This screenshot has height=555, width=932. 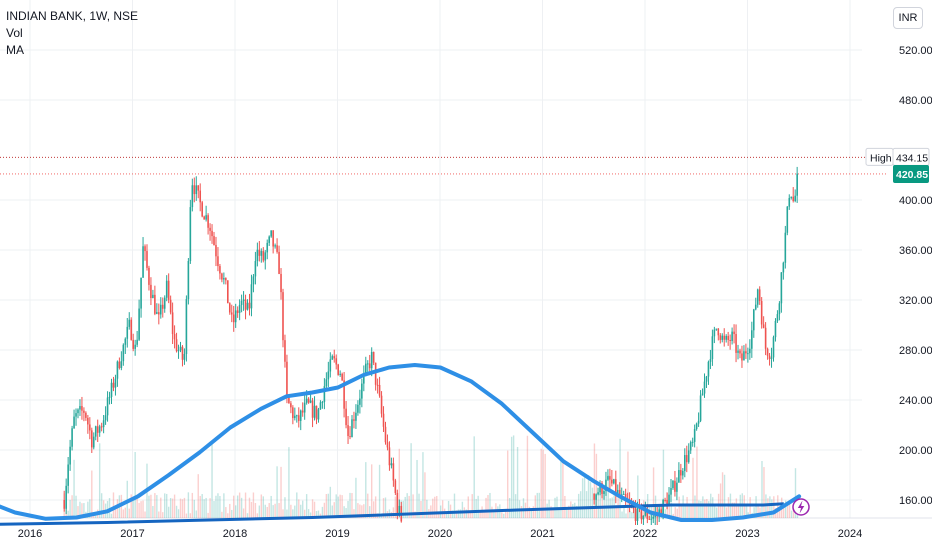 I want to click on x-tick-label: 2021, so click(x=542, y=534).